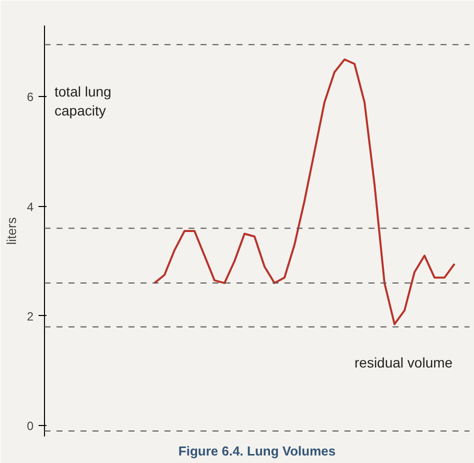 The height and width of the screenshot is (463, 474). I want to click on annotation: residual volume, so click(403, 362).